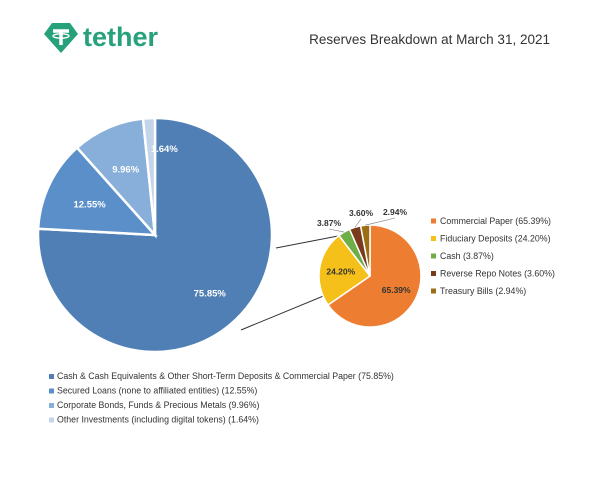 This screenshot has height=486, width=600. What do you see at coordinates (467, 256) in the screenshot?
I see `detail-legend-label: Cash (3.87%)` at bounding box center [467, 256].